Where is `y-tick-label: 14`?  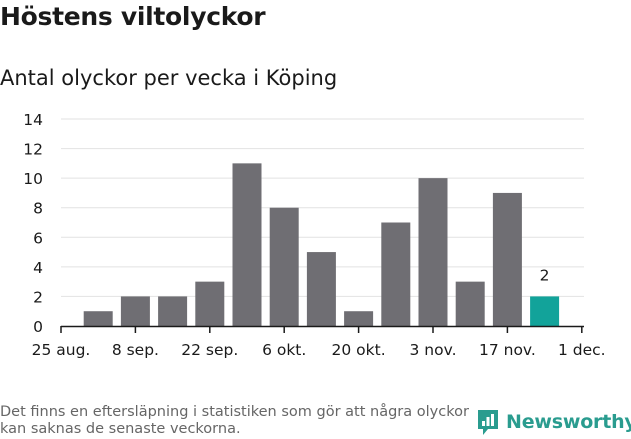 y-tick-label: 14 is located at coordinates (33, 120).